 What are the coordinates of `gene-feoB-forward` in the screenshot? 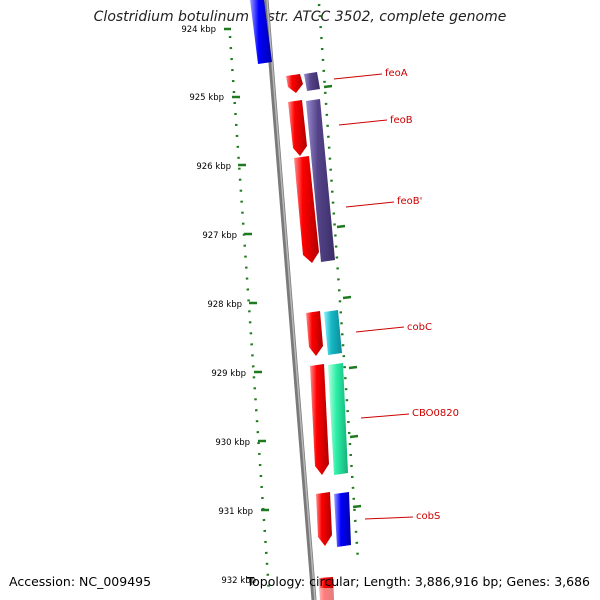 It's located at (297, 128).